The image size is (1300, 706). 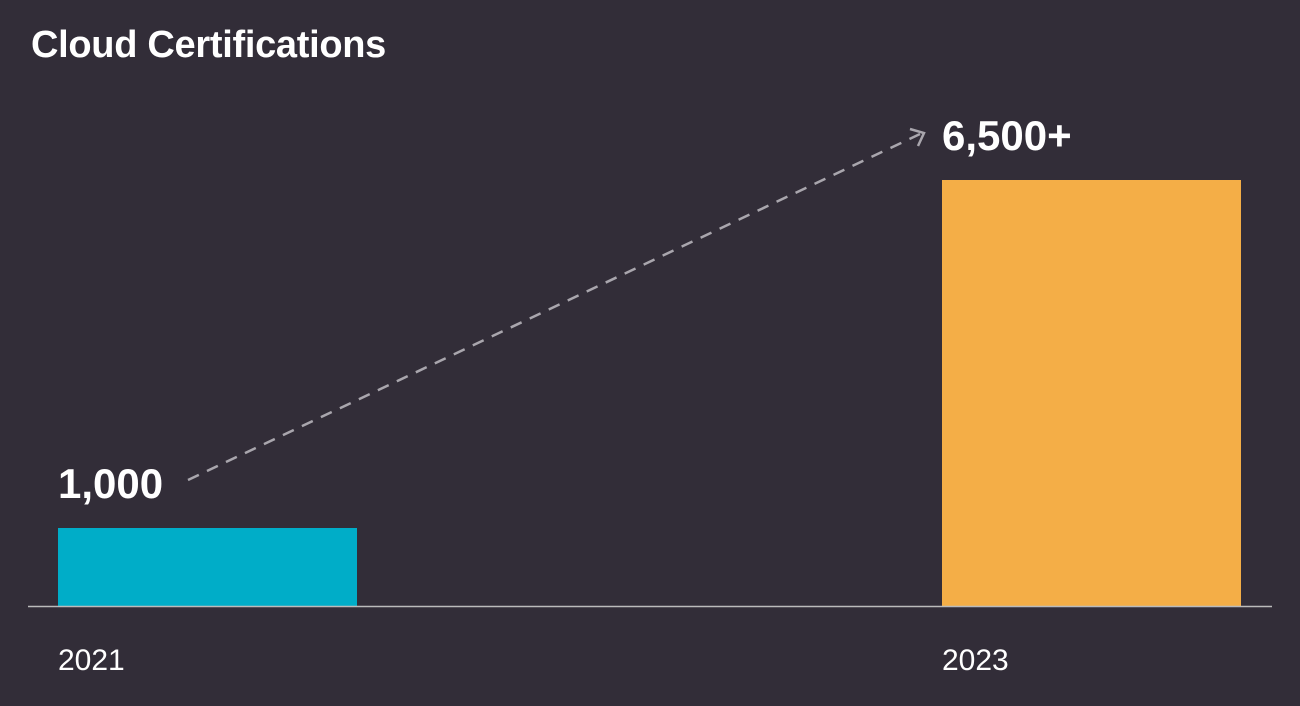 What do you see at coordinates (917, 137) in the screenshot?
I see `arrow-head-icon` at bounding box center [917, 137].